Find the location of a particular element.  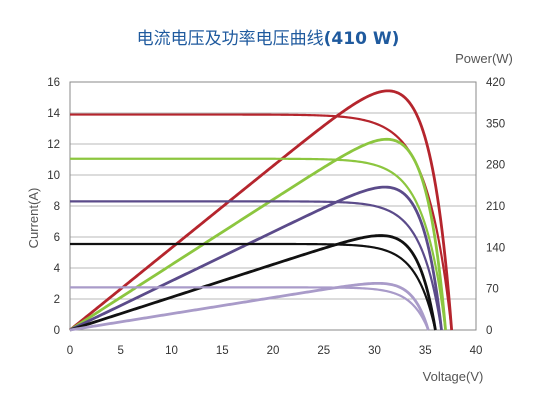

x-tick-label: 25 is located at coordinates (323, 351).